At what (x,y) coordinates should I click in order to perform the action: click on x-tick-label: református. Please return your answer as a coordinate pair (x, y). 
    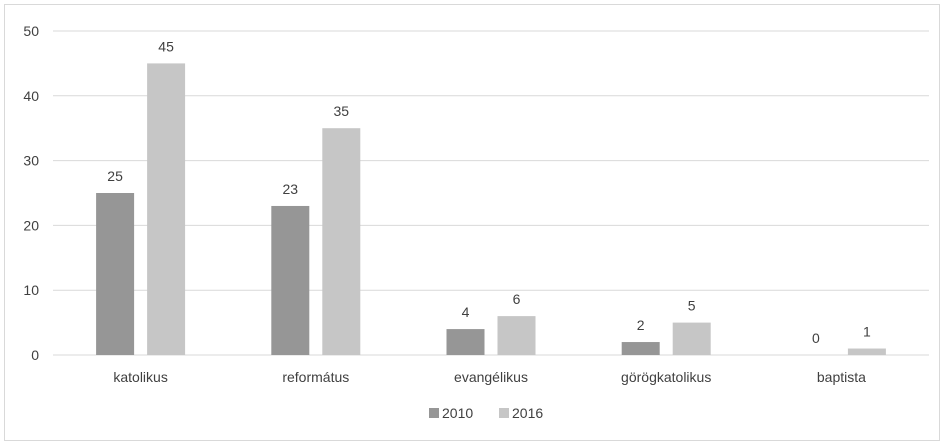
    Looking at the image, I should click on (315, 377).